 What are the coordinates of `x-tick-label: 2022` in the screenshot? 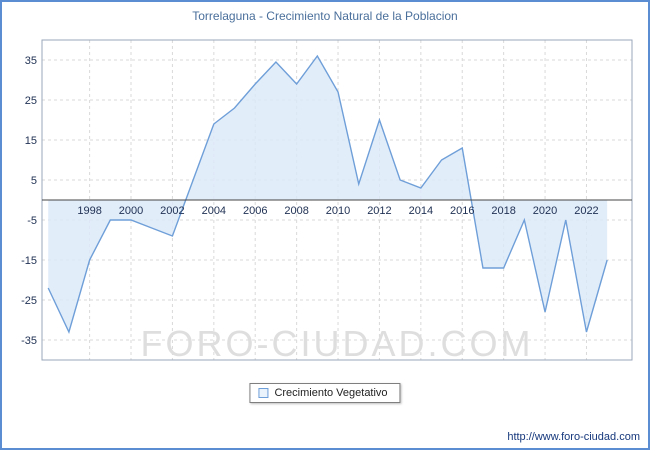 It's located at (586, 211).